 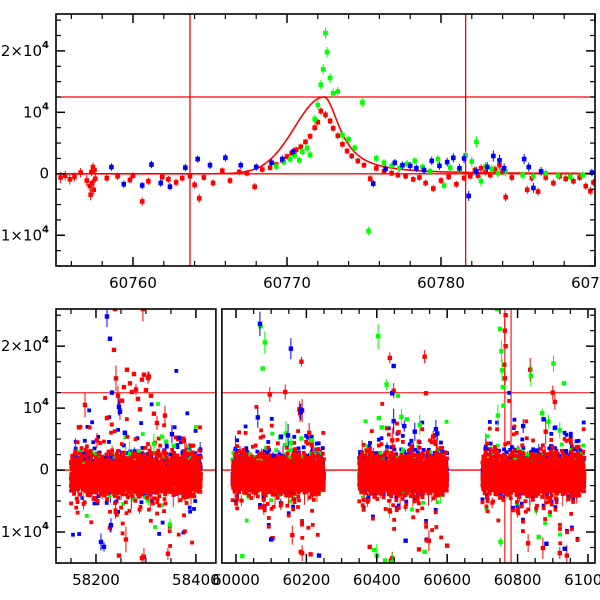 What do you see at coordinates (585, 283) in the screenshot?
I see `x-ticklabel: 60790` at bounding box center [585, 283].